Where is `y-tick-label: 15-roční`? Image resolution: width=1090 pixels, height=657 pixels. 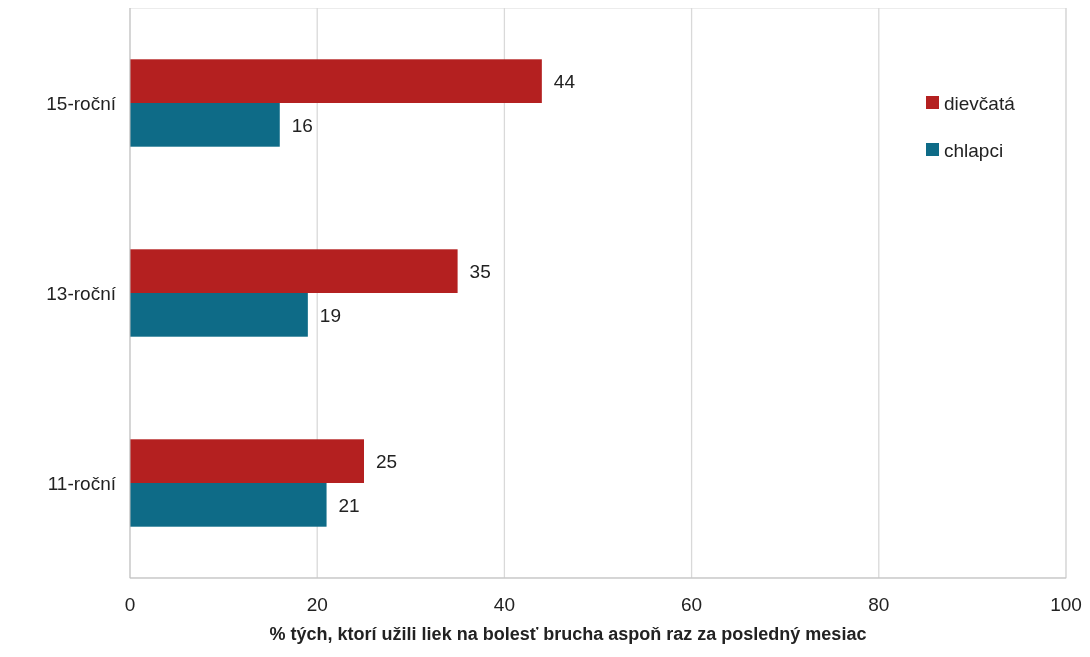
y-tick-label: 15-roční is located at coordinates (81, 103).